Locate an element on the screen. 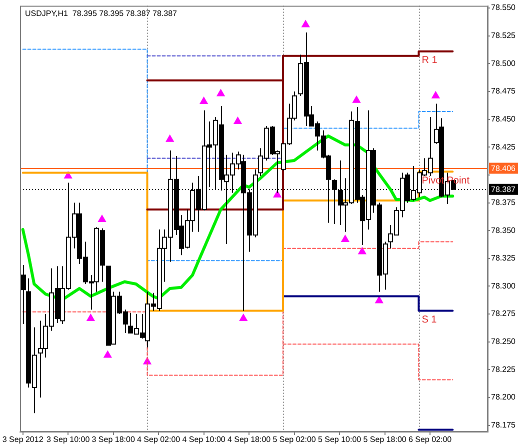  annotation: R 1 is located at coordinates (430, 60).